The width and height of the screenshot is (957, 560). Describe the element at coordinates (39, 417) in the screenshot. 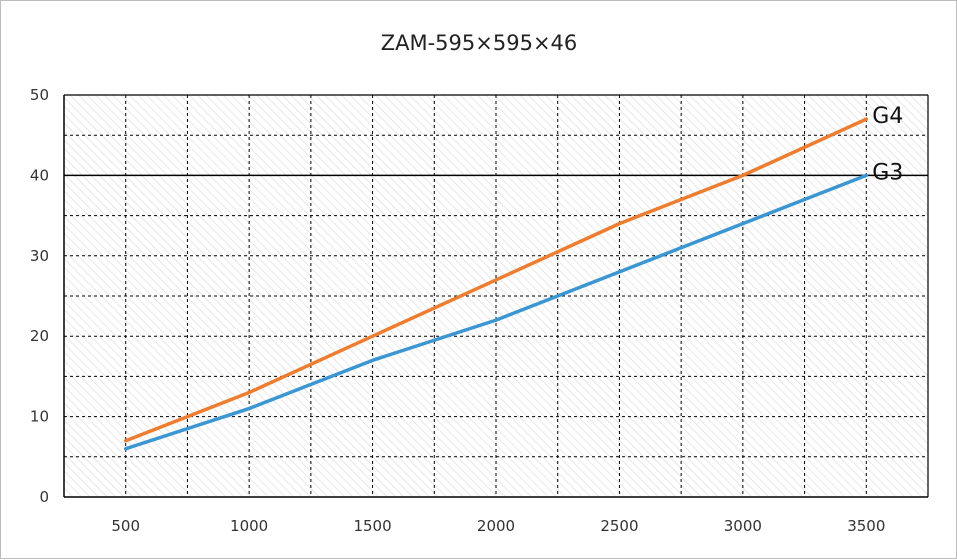

I see `y-tick-label: 10` at that location.